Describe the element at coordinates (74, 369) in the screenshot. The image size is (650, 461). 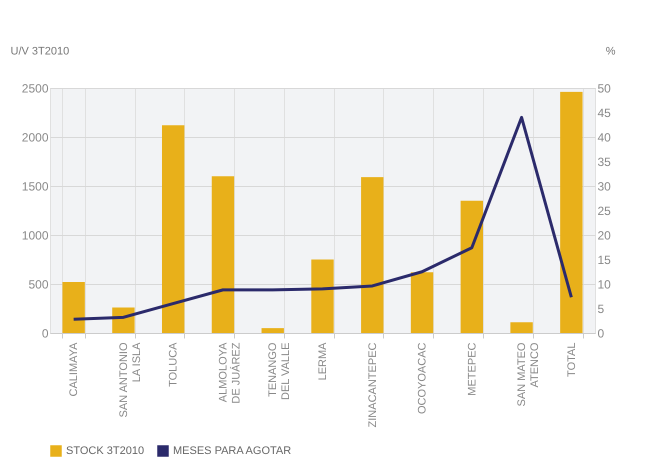
I see `x-tick-label: CALIMAYA` at that location.